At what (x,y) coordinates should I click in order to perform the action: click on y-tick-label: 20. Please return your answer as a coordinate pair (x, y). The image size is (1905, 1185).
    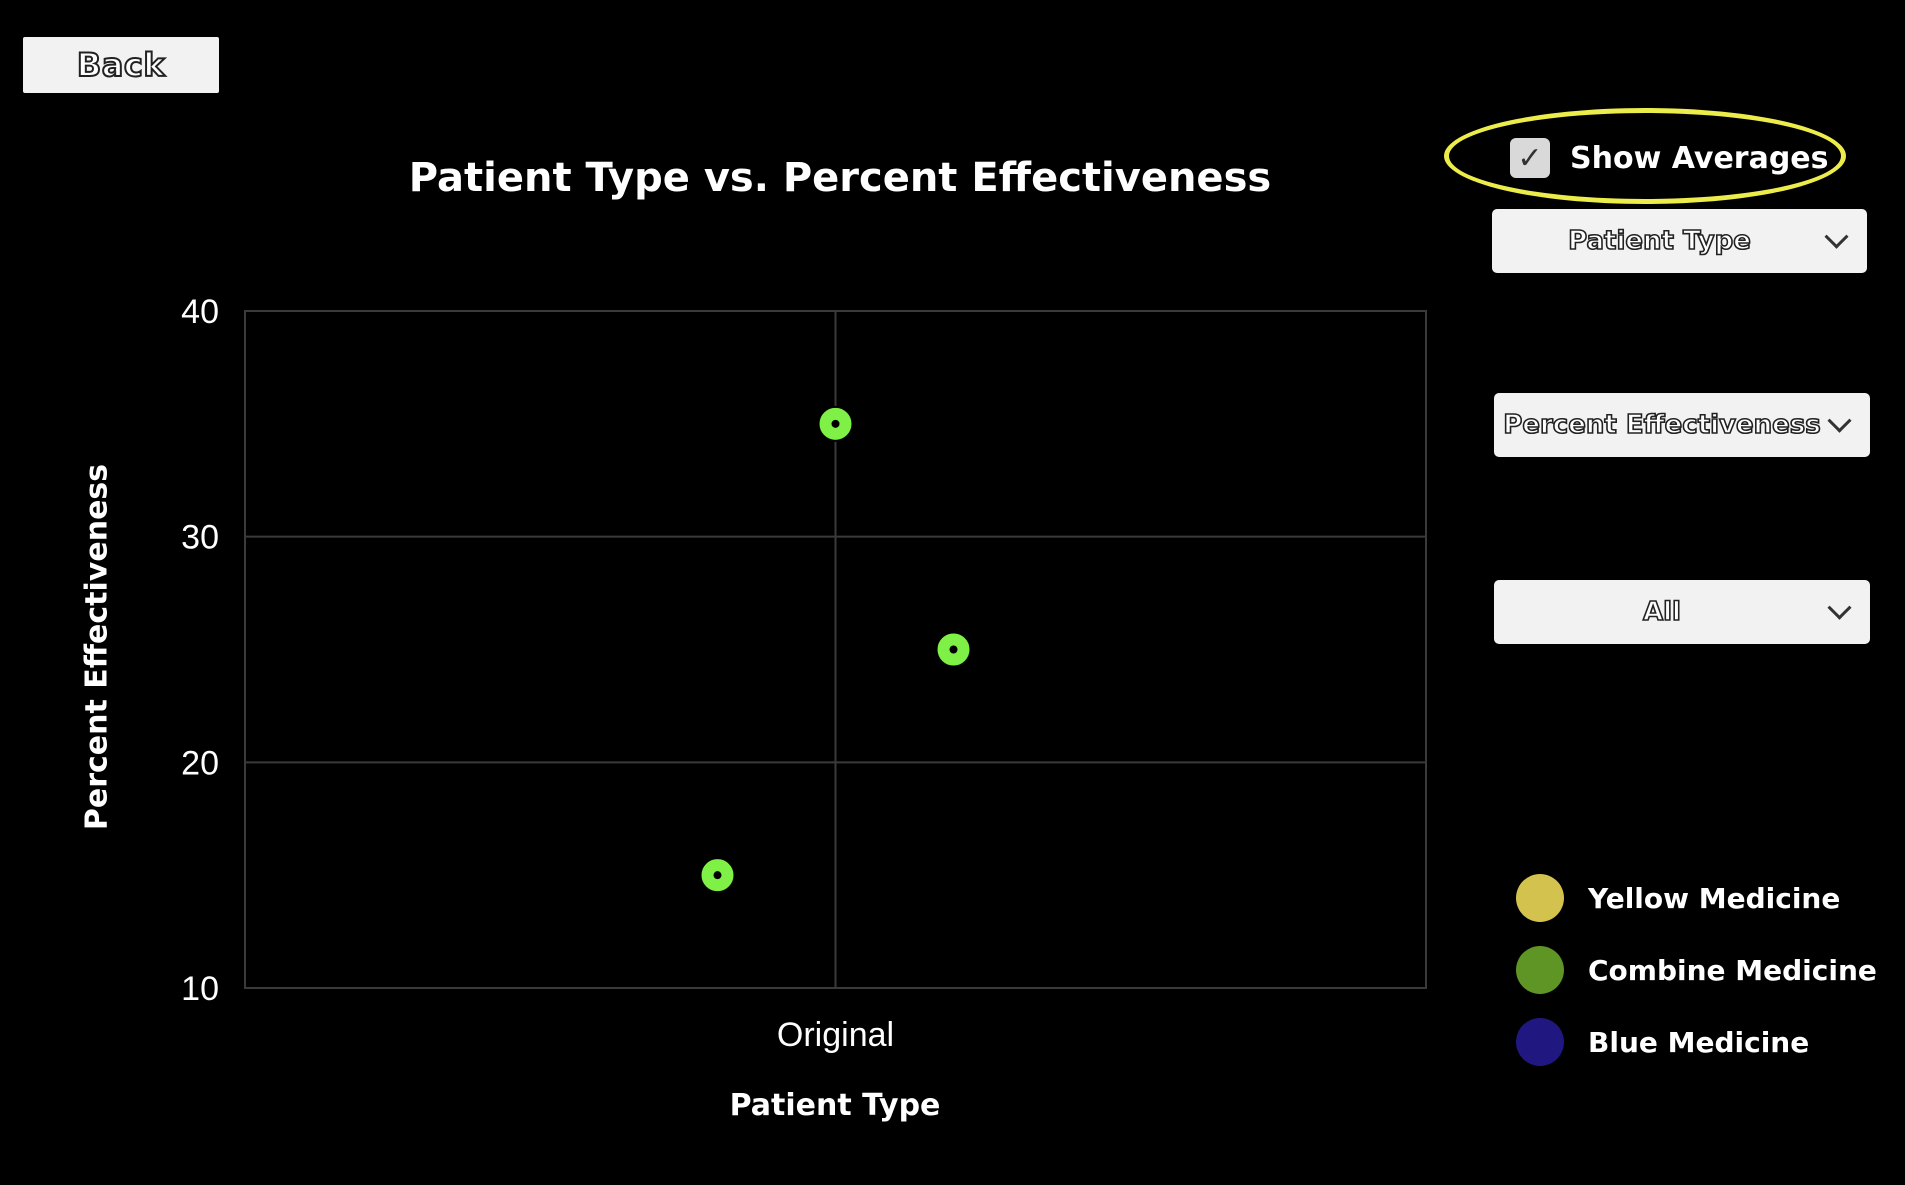
    Looking at the image, I should click on (200, 763).